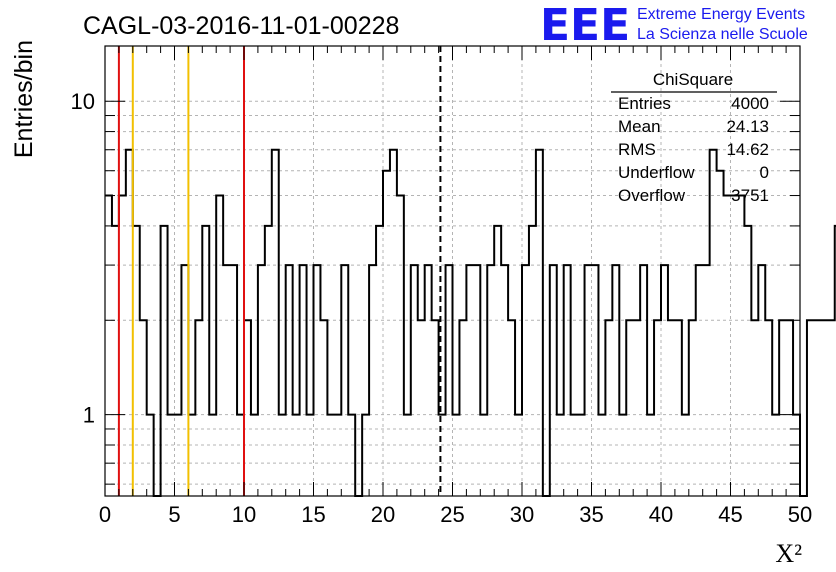  I want to click on x-tick-label: 10, so click(244, 514).